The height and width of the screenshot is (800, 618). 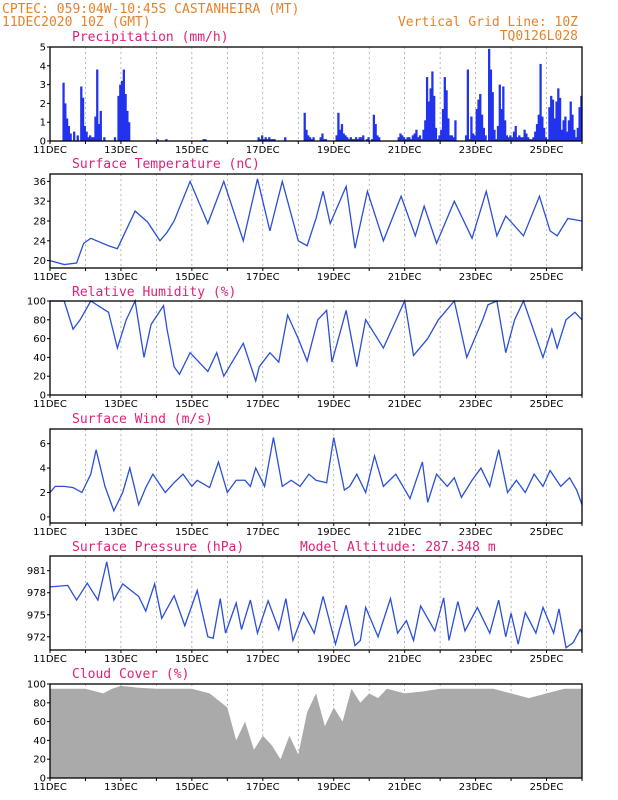 I want to click on rh-x-tick-label: 11DEC, so click(x=50, y=404).